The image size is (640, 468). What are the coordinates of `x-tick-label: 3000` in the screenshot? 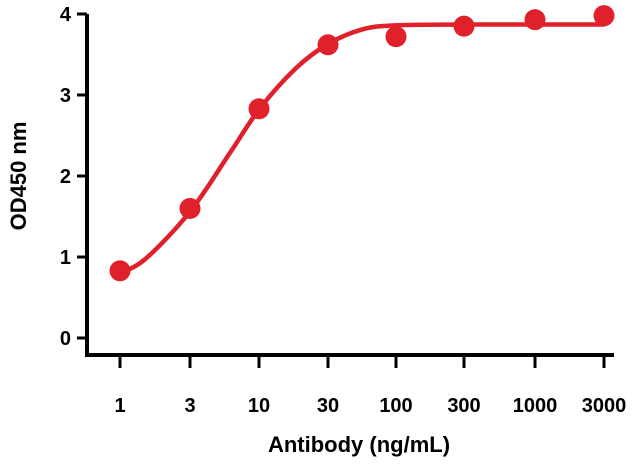 It's located at (604, 406).